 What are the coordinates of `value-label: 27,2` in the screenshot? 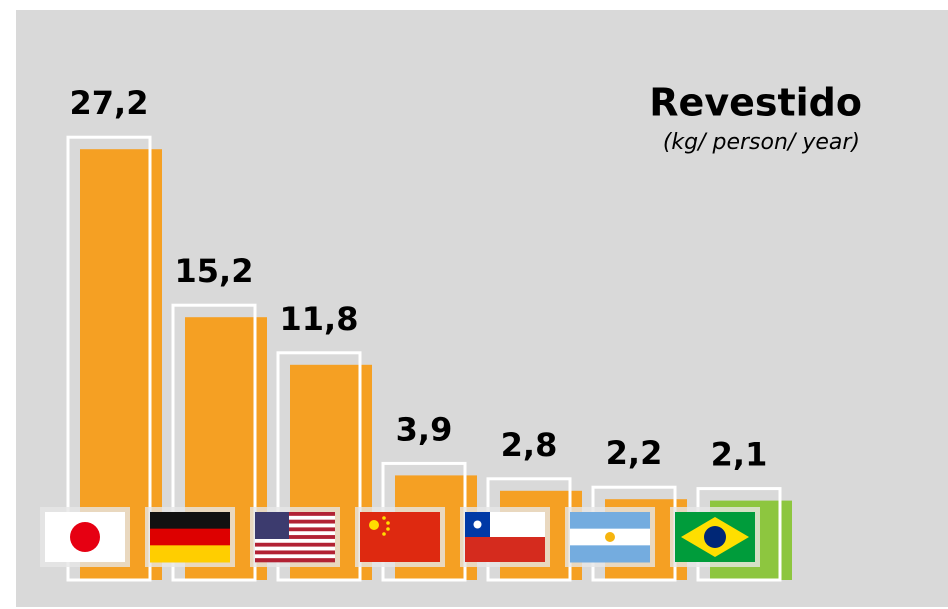 It's located at (109, 103).